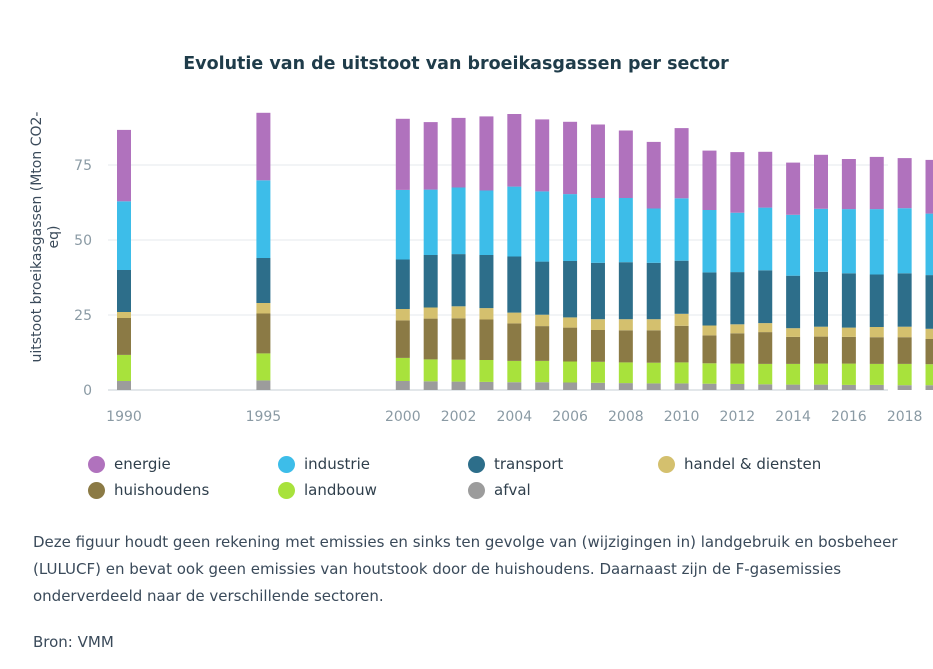 The image size is (933, 669). What do you see at coordinates (486, 223) in the screenshot?
I see `bar-industrie-2003` at bounding box center [486, 223].